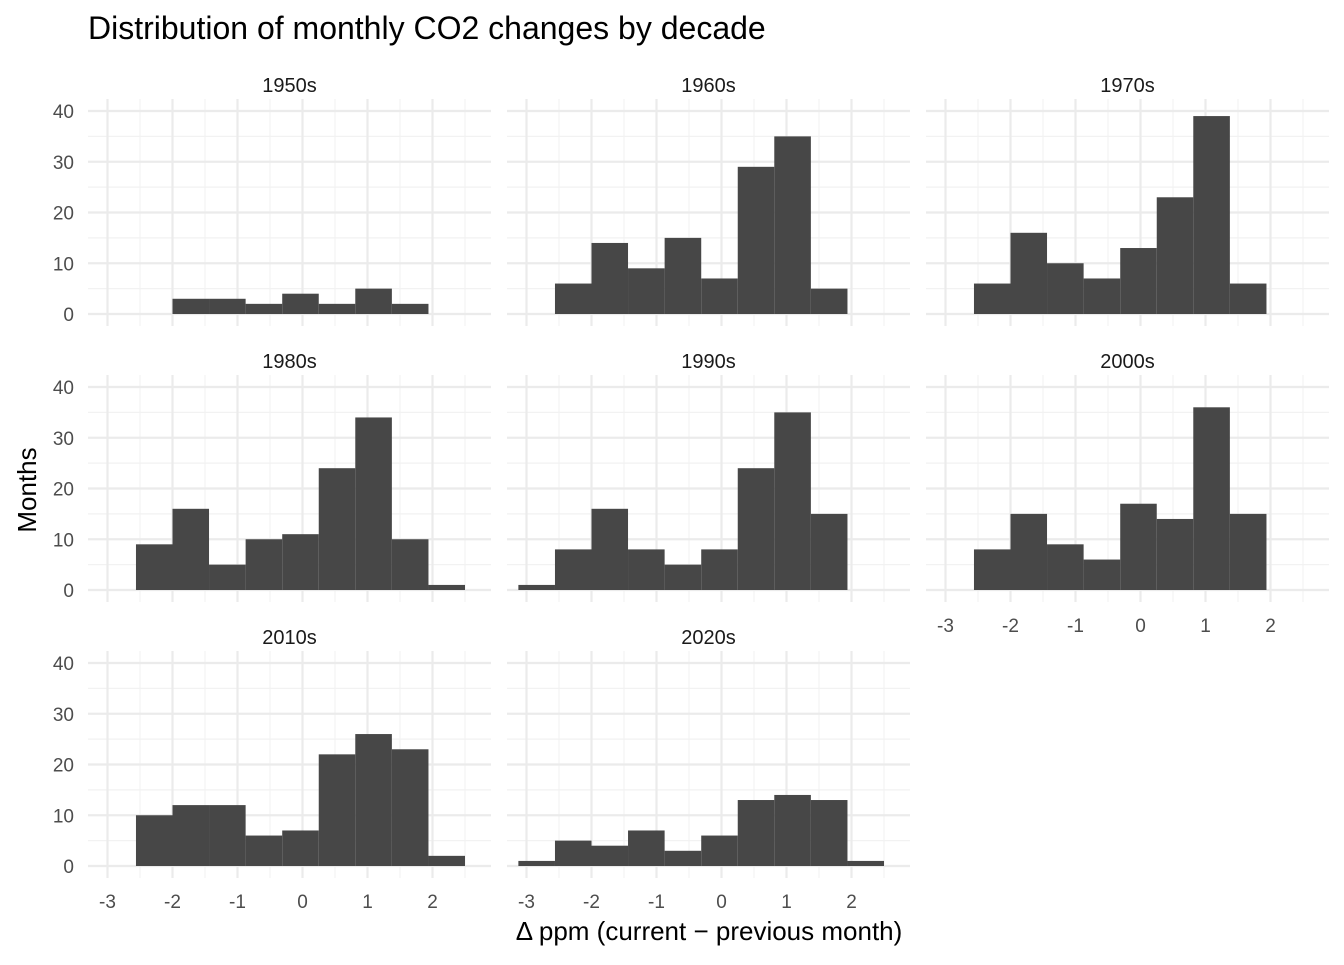 The image size is (1344, 965). I want to click on panel-2010s: 2010s 0 10 20 30 40 -3 -2 -1 0 1 2, so click(272, 770).